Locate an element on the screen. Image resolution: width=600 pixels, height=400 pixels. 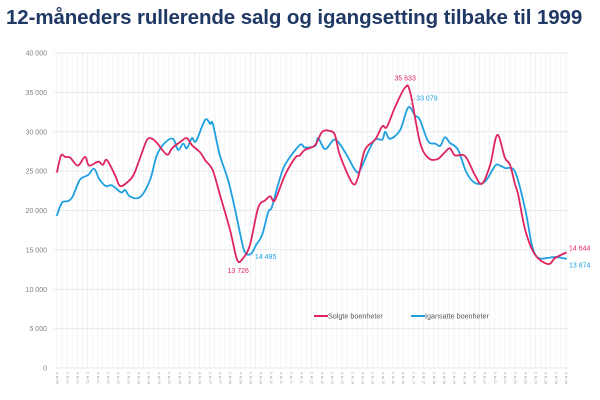
x-tick-label: 4. kv 00 is located at coordinates (77, 378).